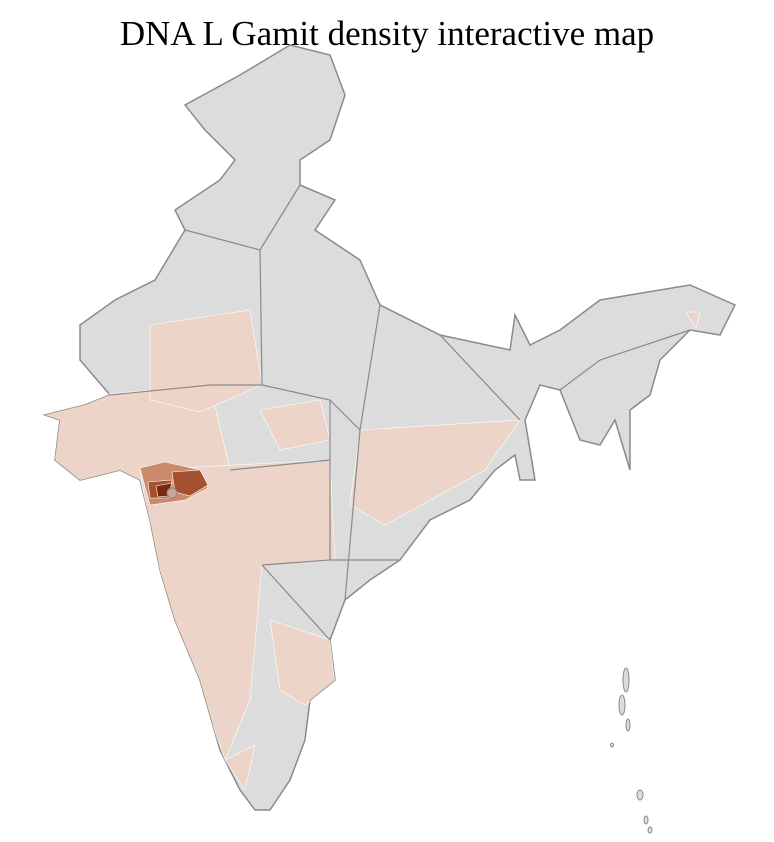 This screenshot has width=774, height=842. Describe the element at coordinates (631, 750) in the screenshot. I see `islands` at that location.